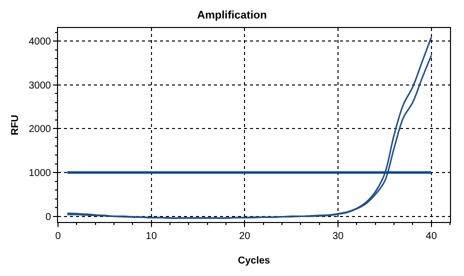  Describe the element at coordinates (254, 261) in the screenshot. I see `x-axis-title: Cycles` at that location.